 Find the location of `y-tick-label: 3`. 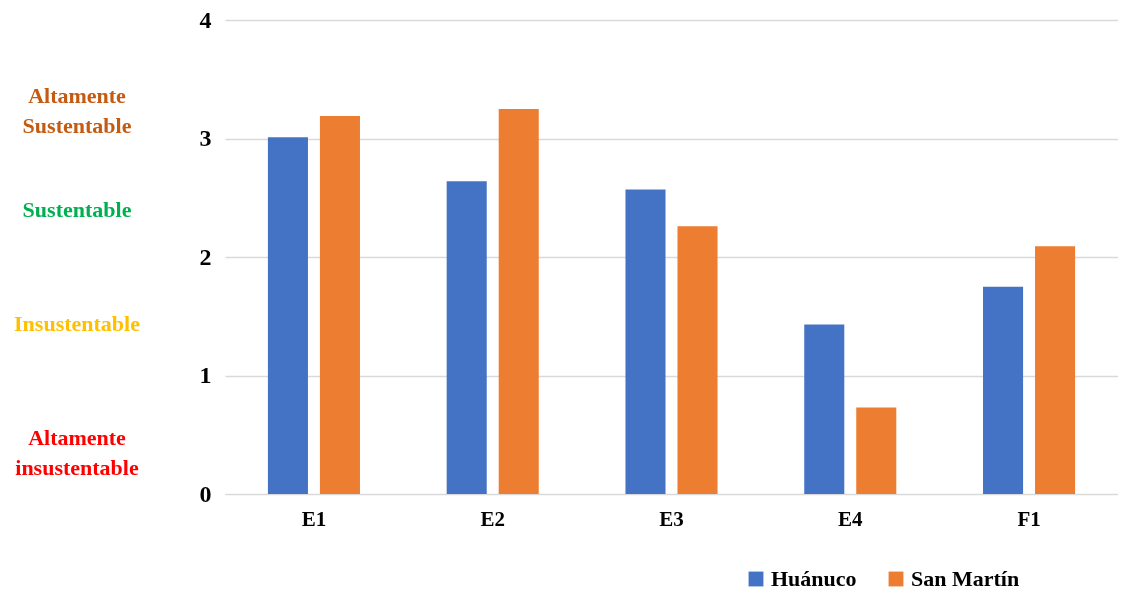

y-tick-label: 3 is located at coordinates (205, 138).